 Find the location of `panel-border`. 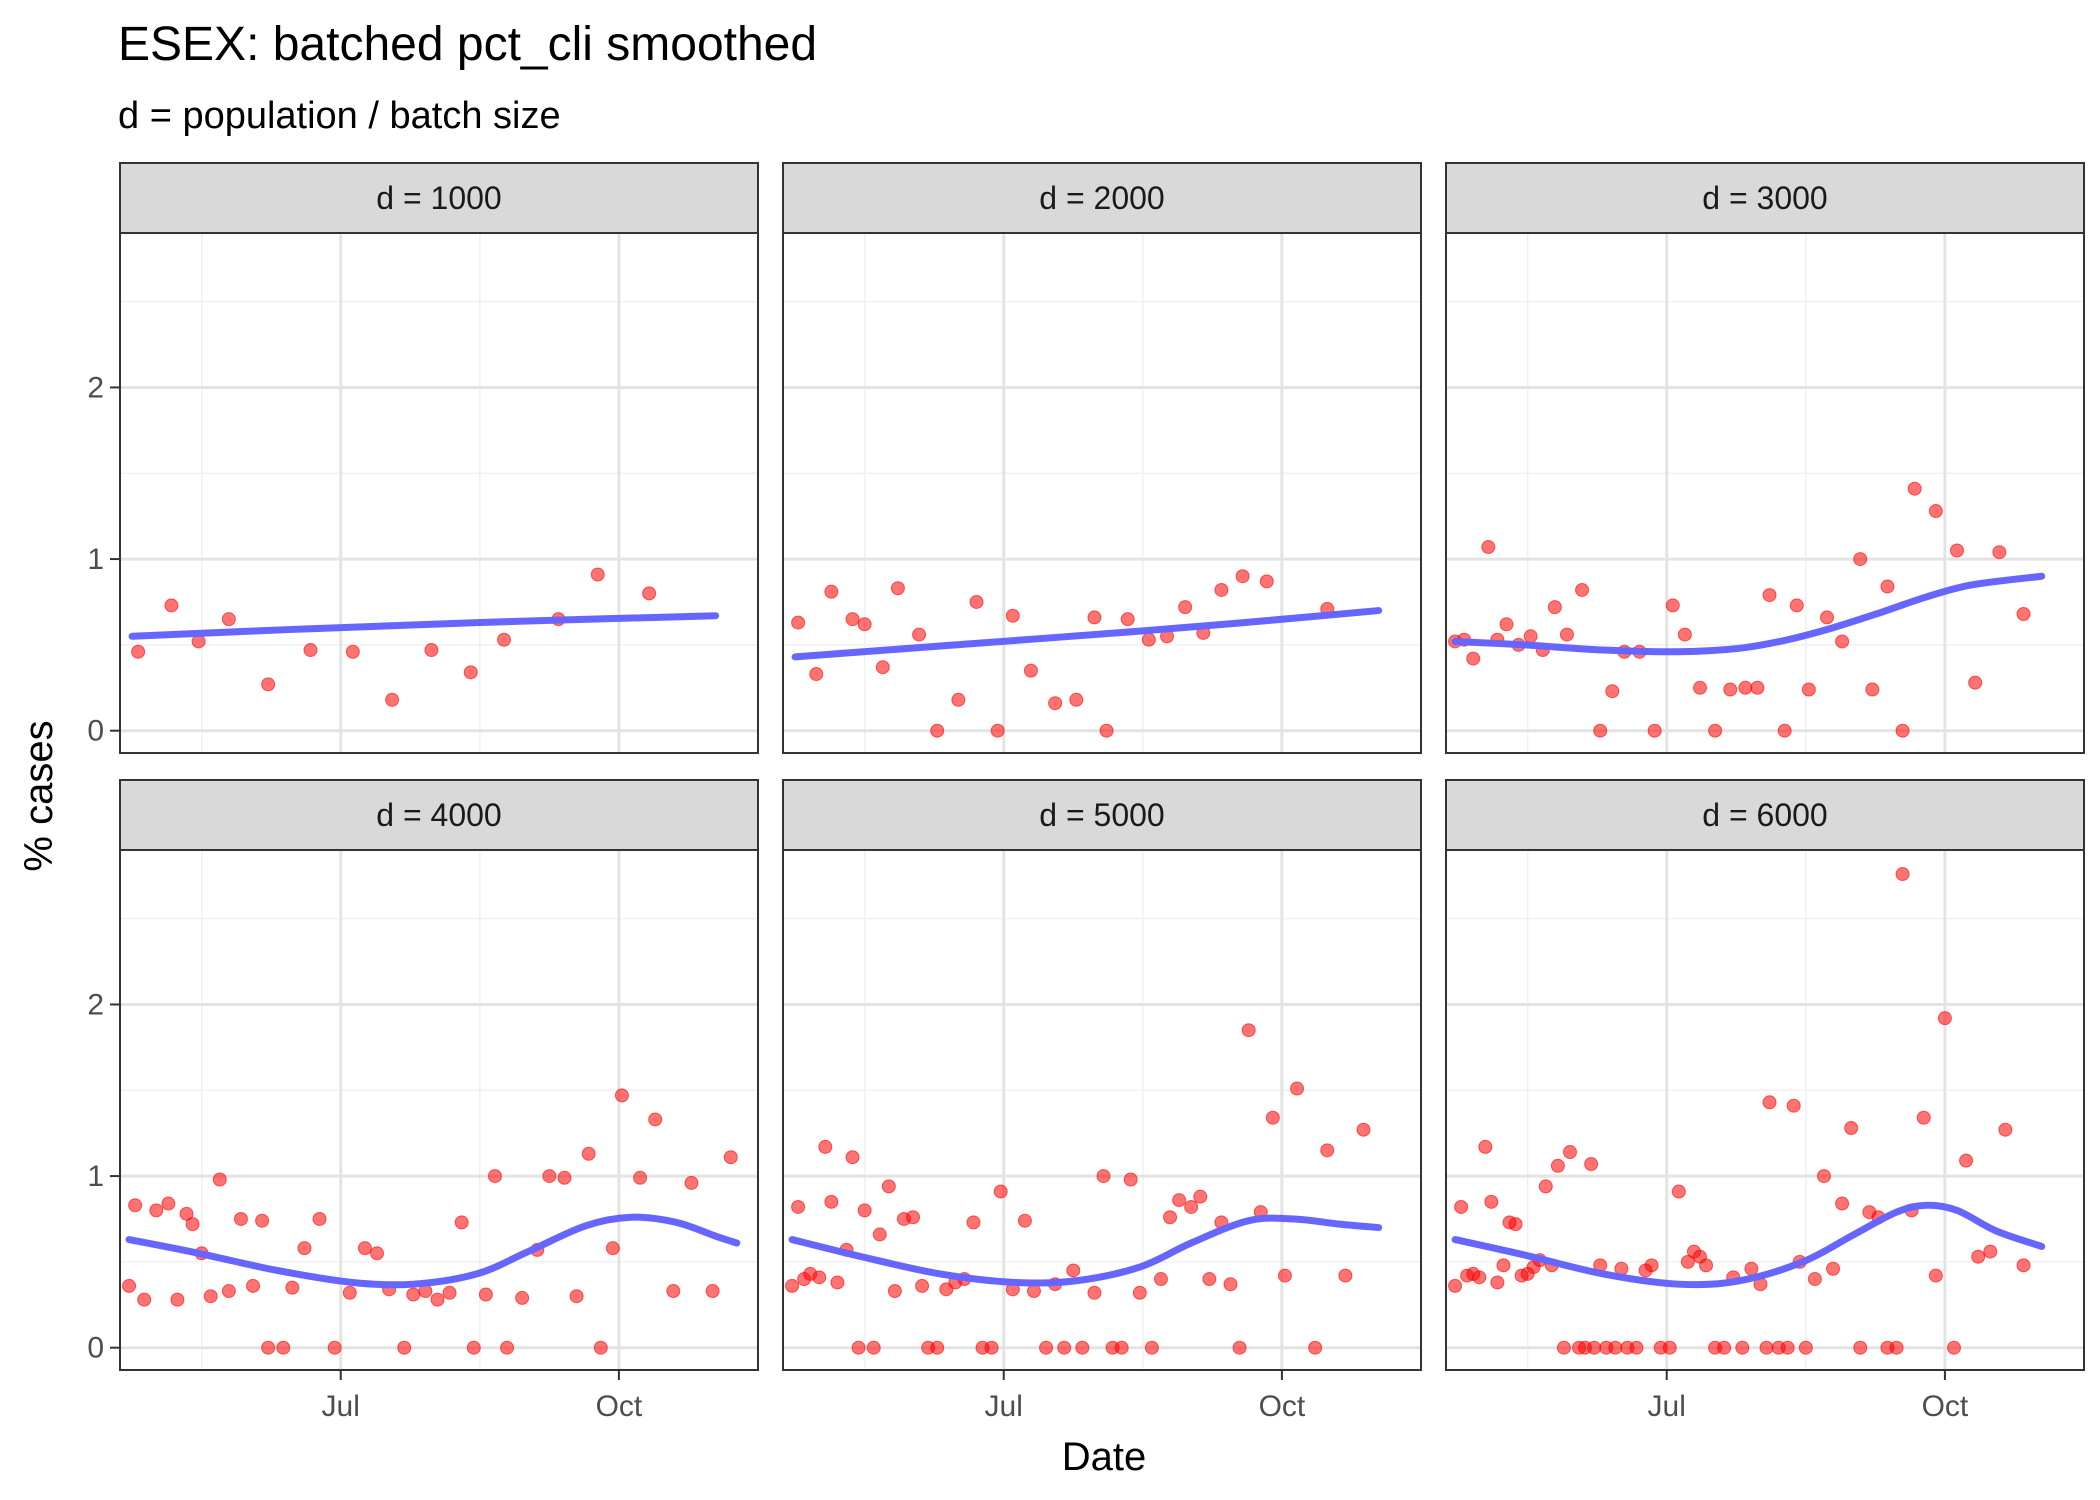

panel-border is located at coordinates (439, 493).